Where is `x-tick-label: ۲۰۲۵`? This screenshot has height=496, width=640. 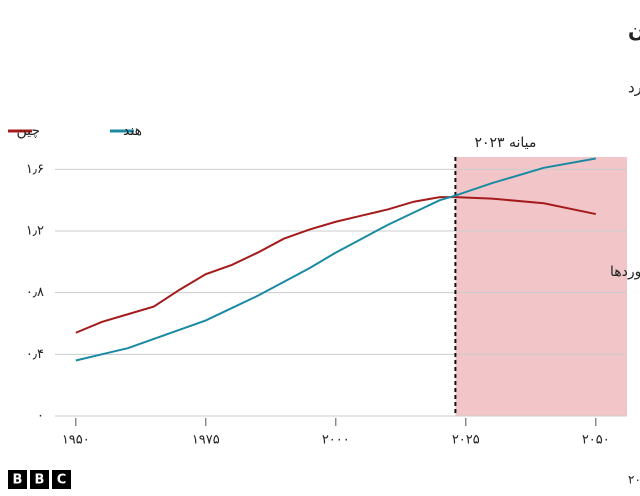 x-tick-label: ۲۰۲۵ is located at coordinates (466, 440).